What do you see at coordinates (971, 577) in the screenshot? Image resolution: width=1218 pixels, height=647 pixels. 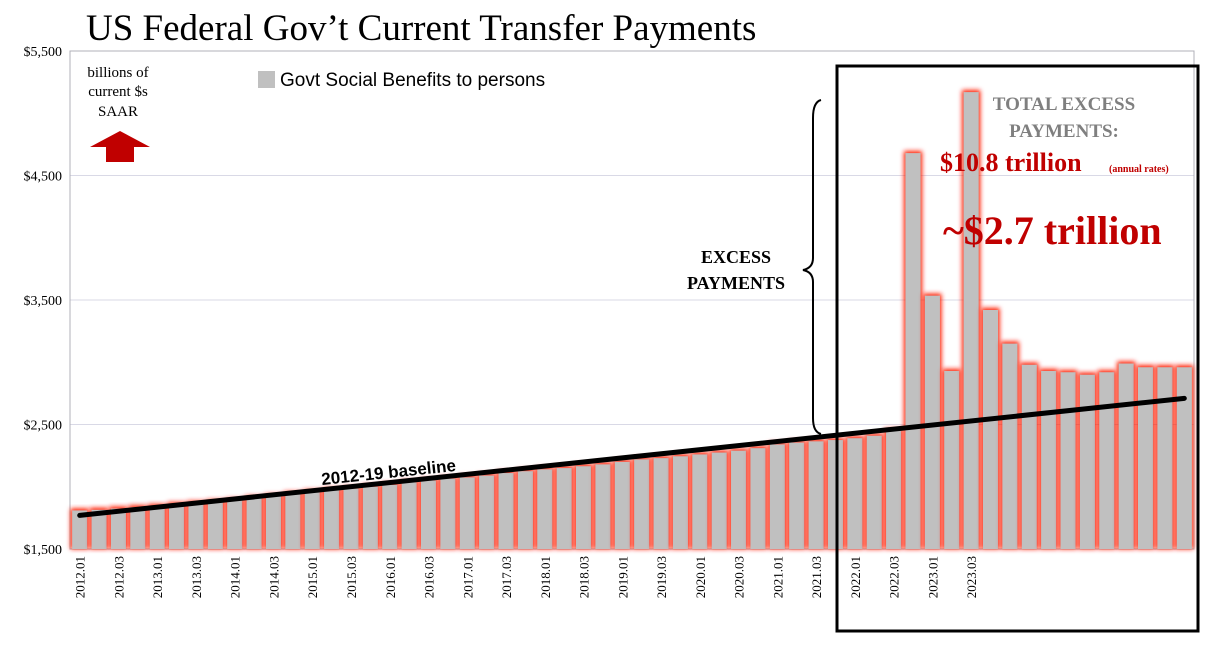 I see `x-tick-label: 2023.03` at bounding box center [971, 577].